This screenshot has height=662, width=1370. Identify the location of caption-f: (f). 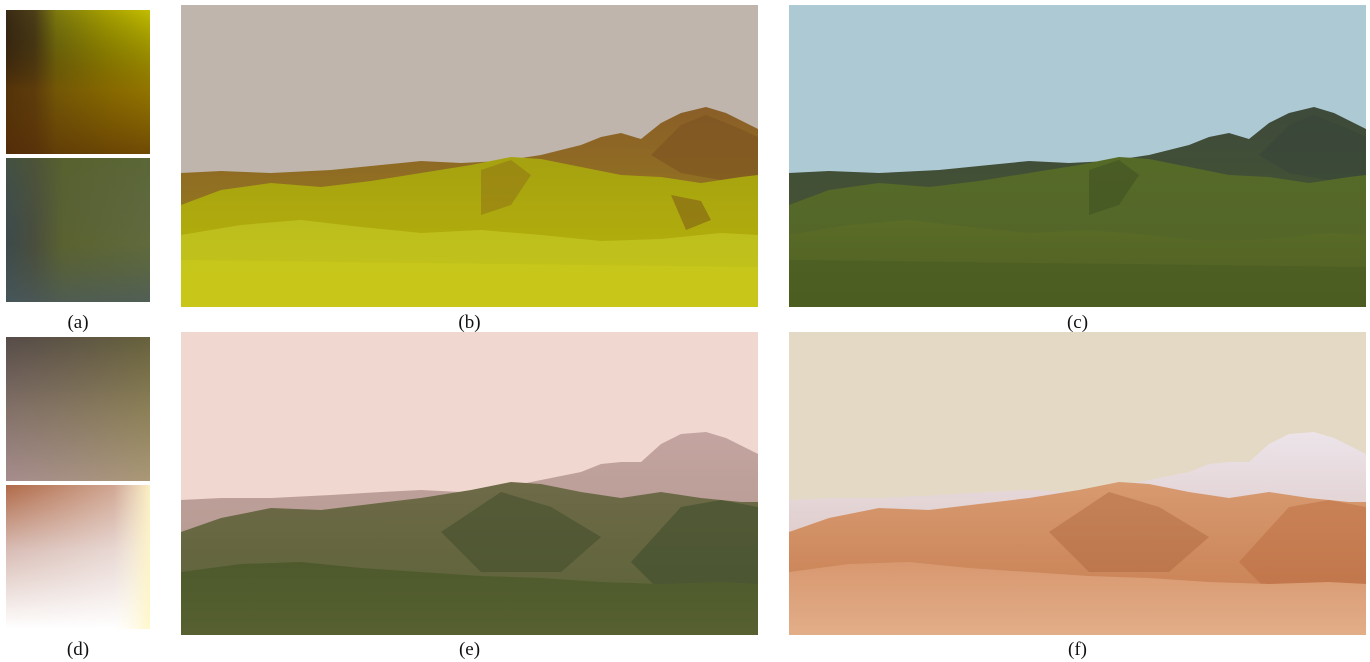
(1077, 649).